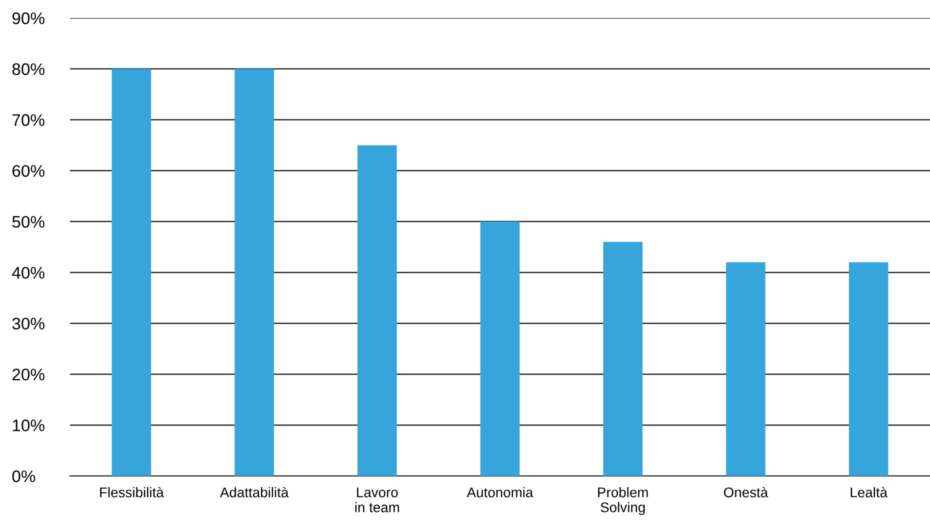  I want to click on y-tick-label: 20%, so click(28, 374).